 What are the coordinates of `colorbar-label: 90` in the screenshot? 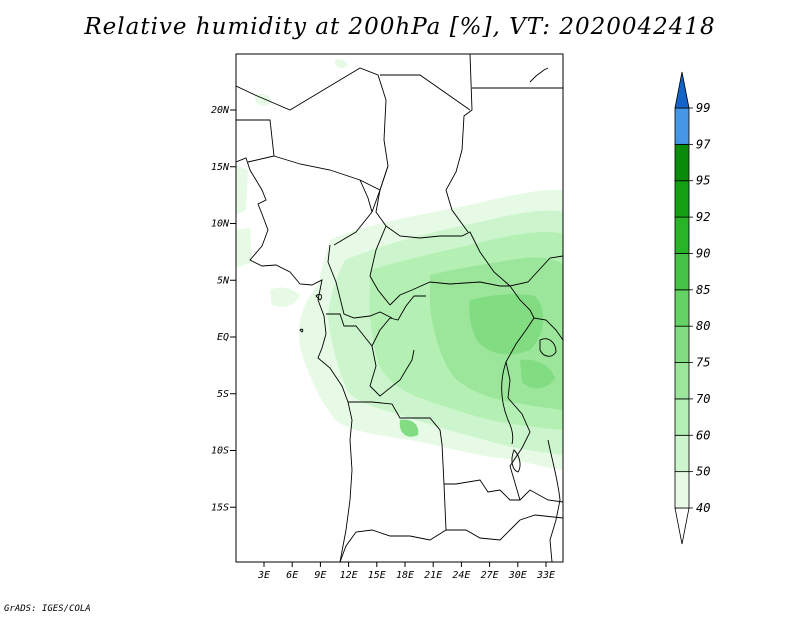 It's located at (703, 253).